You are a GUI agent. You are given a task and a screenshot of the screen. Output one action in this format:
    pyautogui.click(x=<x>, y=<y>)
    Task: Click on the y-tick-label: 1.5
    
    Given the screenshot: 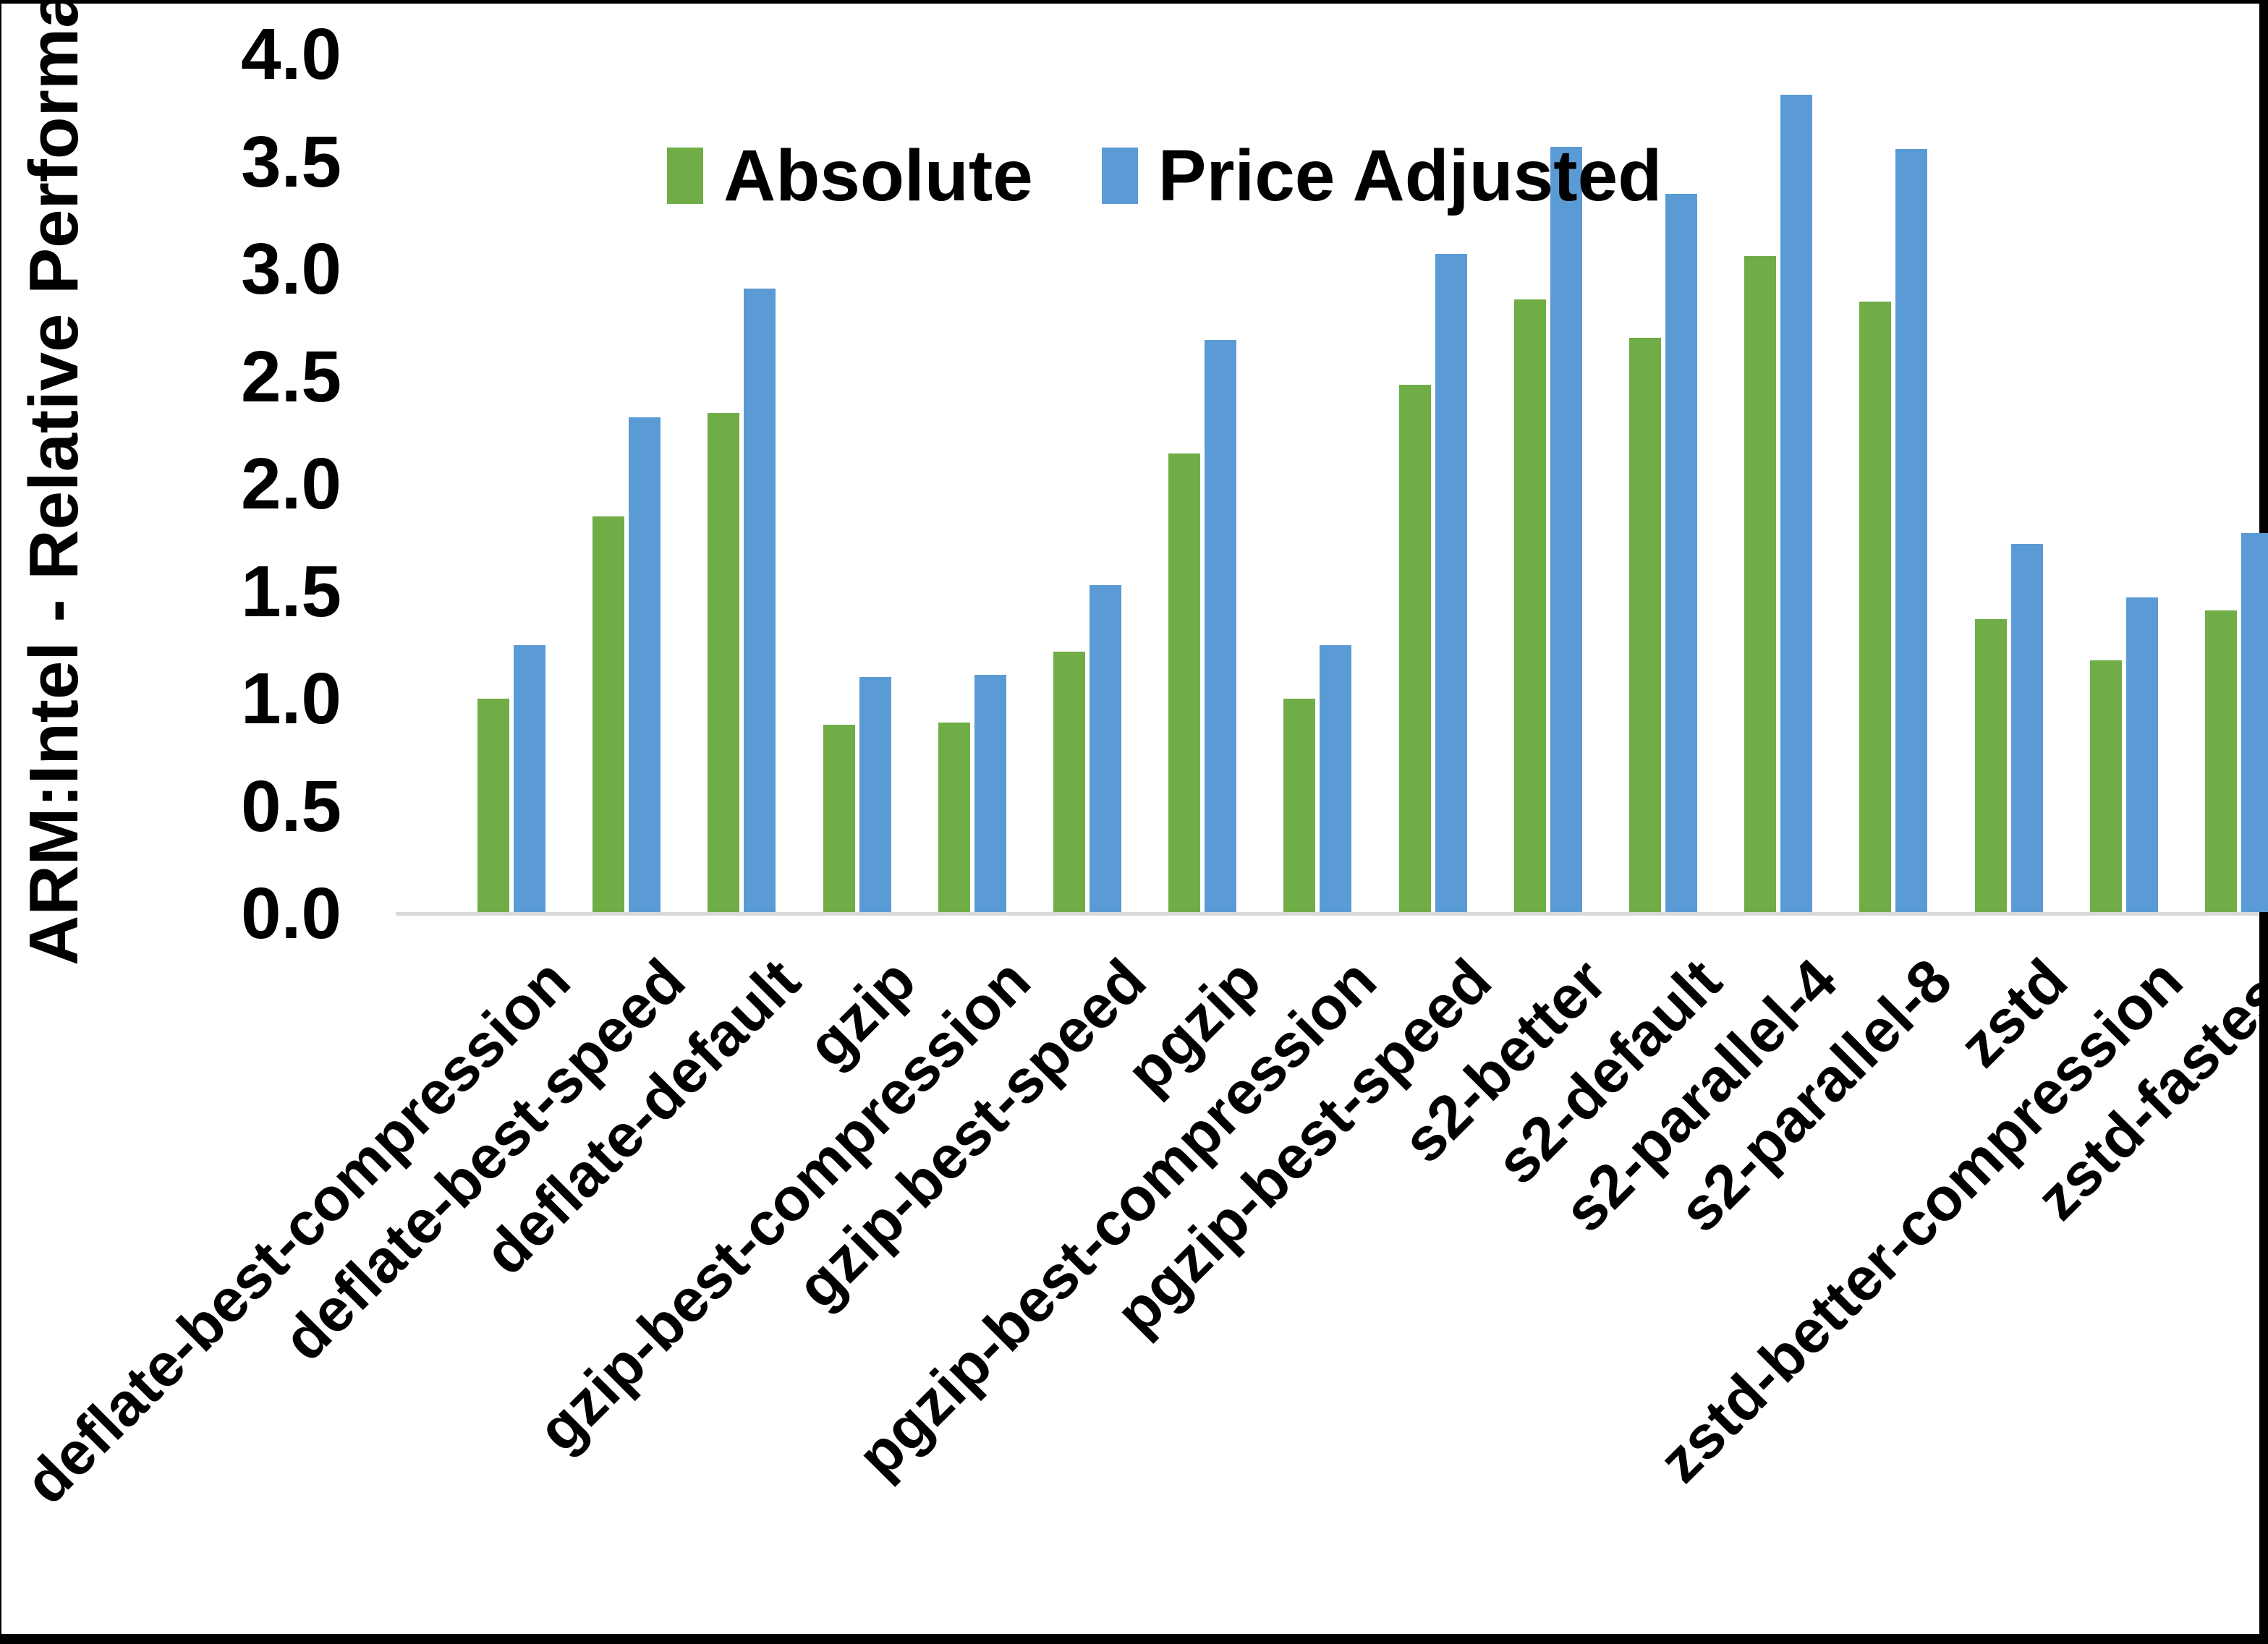 What is the action you would take?
    pyautogui.click(x=290, y=591)
    